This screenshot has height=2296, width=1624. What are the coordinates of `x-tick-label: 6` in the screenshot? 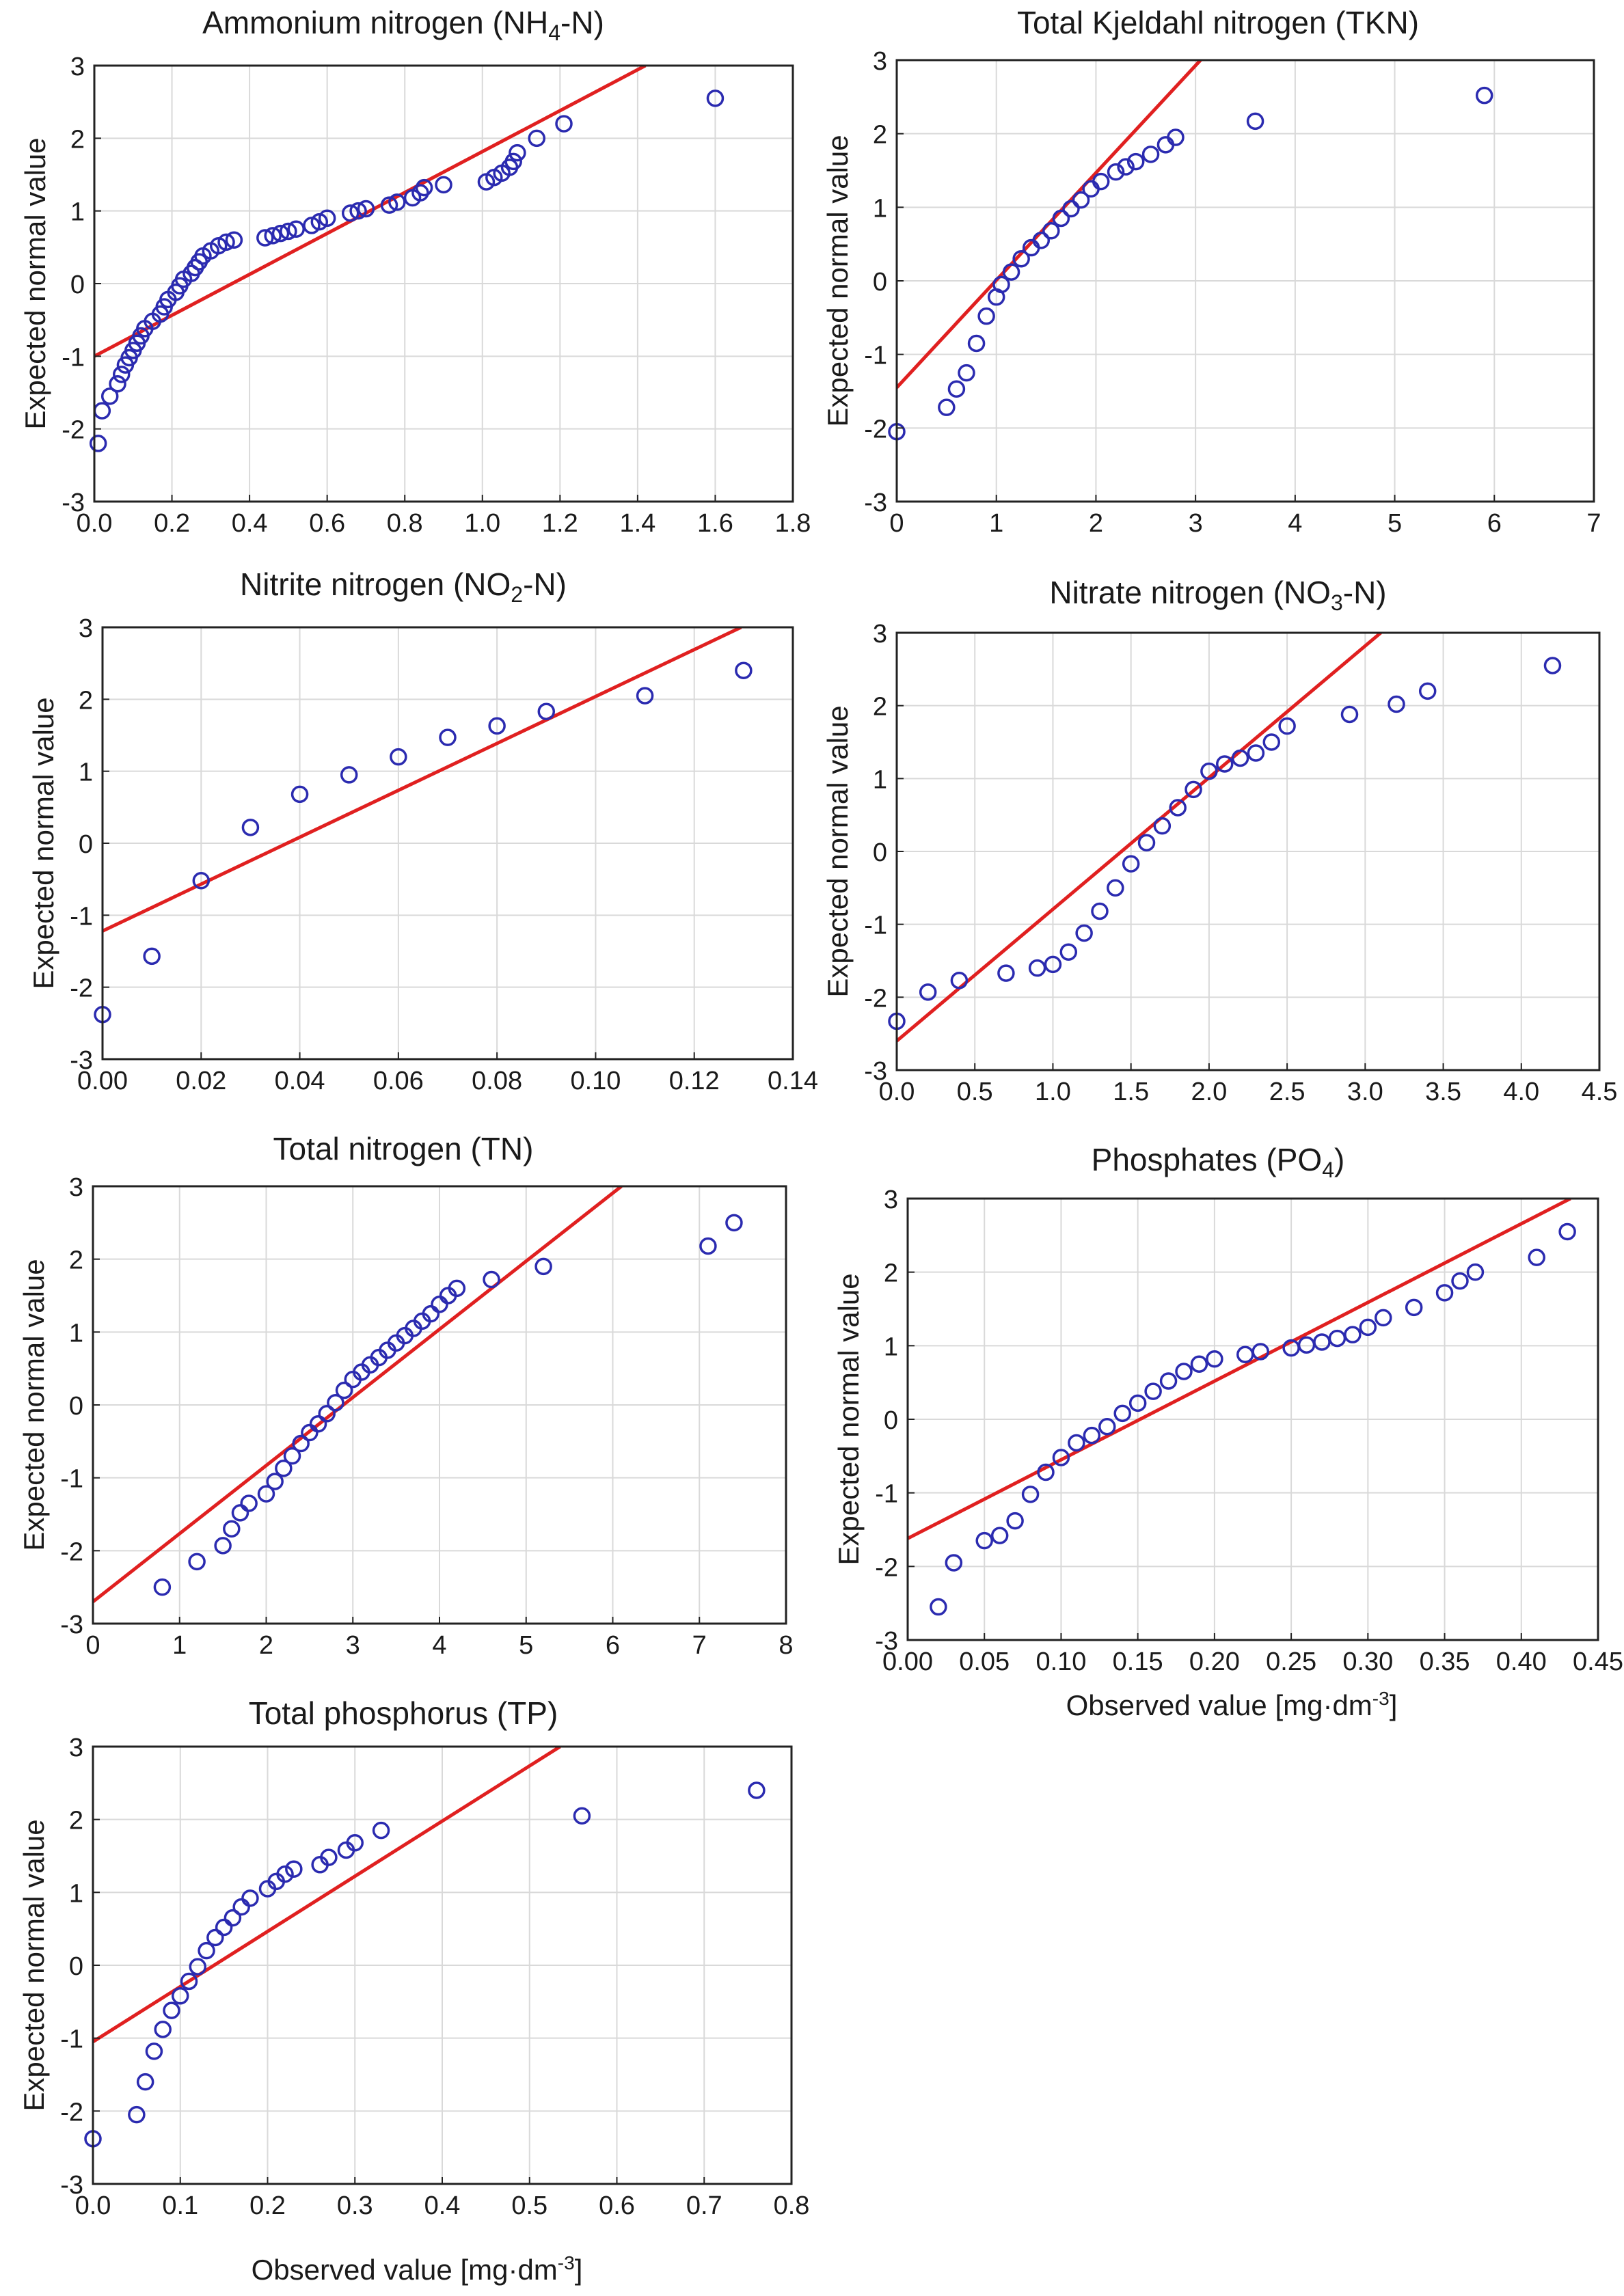 It's located at (1495, 523).